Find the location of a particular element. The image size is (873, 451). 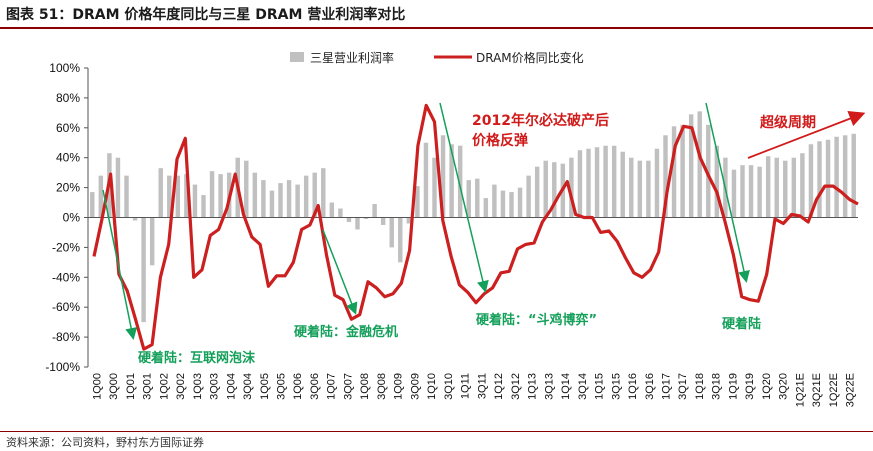

x-tick-label: 3Q15 is located at coordinates (616, 386).